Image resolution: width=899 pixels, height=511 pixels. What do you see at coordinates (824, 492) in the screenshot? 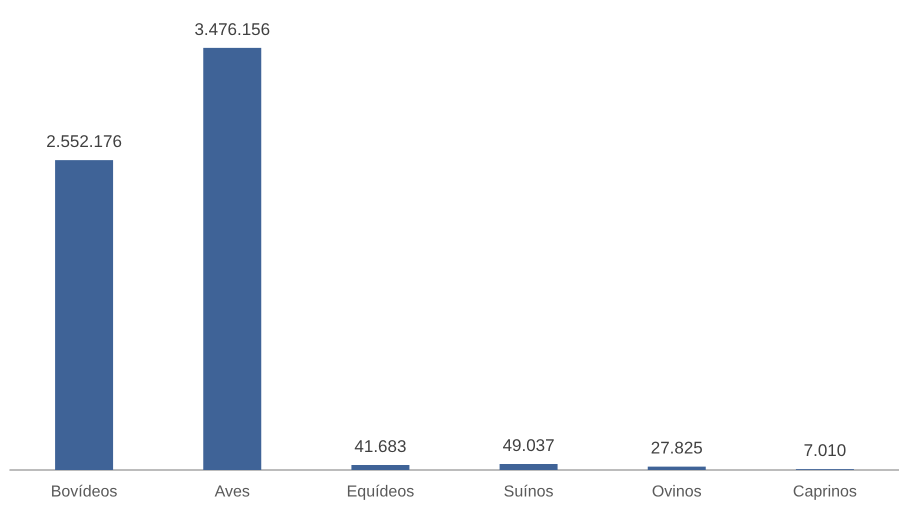
I see `x-tick-label: Caprinos` at bounding box center [824, 492].